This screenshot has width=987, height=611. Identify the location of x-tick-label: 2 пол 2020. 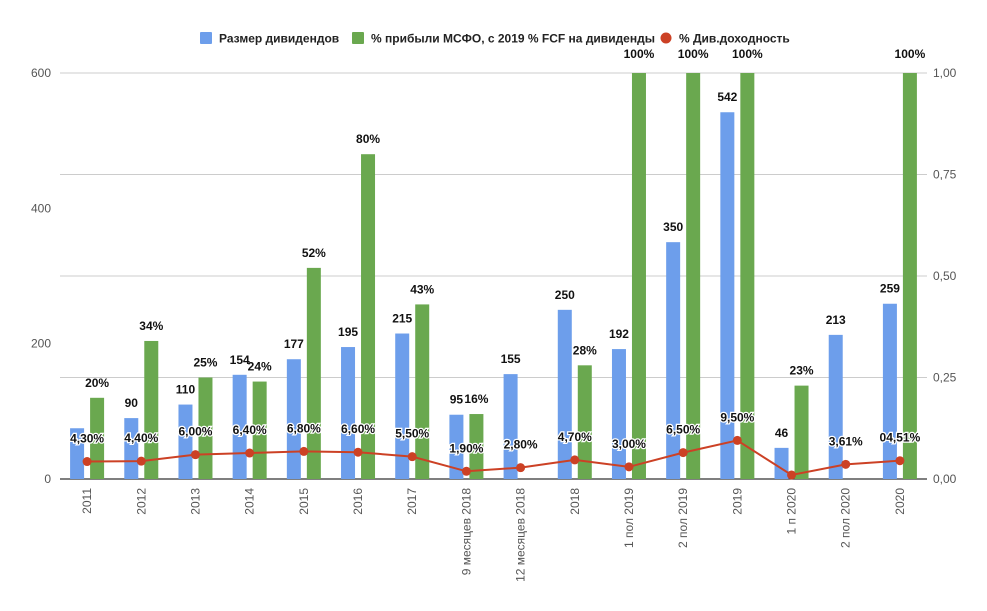
(846, 518).